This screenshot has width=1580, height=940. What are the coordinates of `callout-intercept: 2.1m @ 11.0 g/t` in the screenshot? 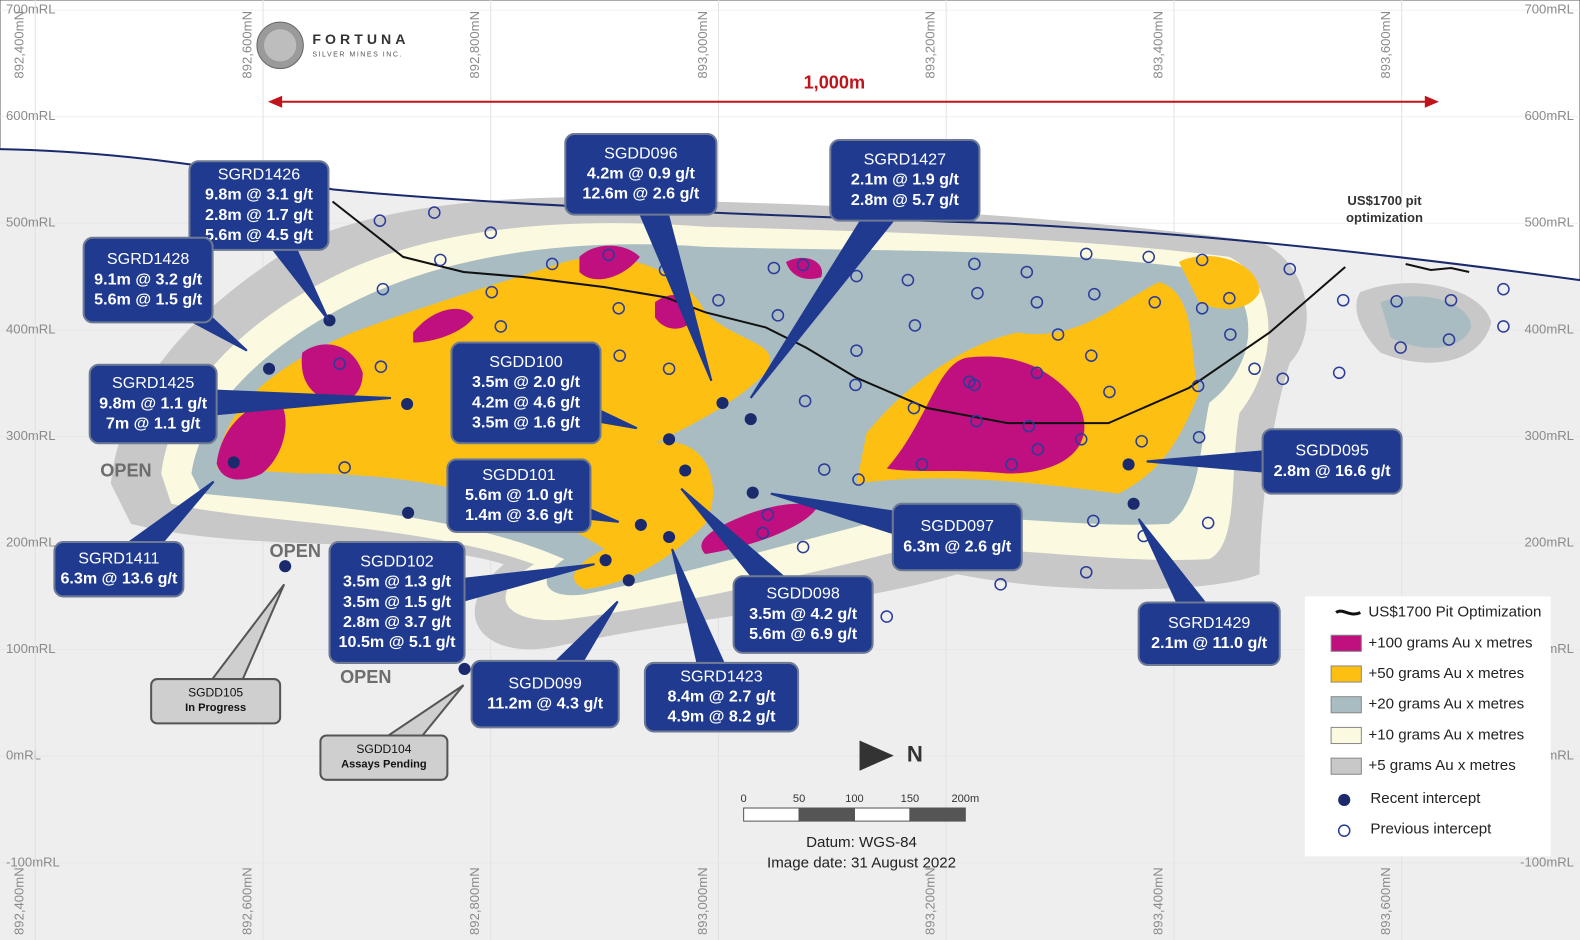 It's located at (1209, 643).